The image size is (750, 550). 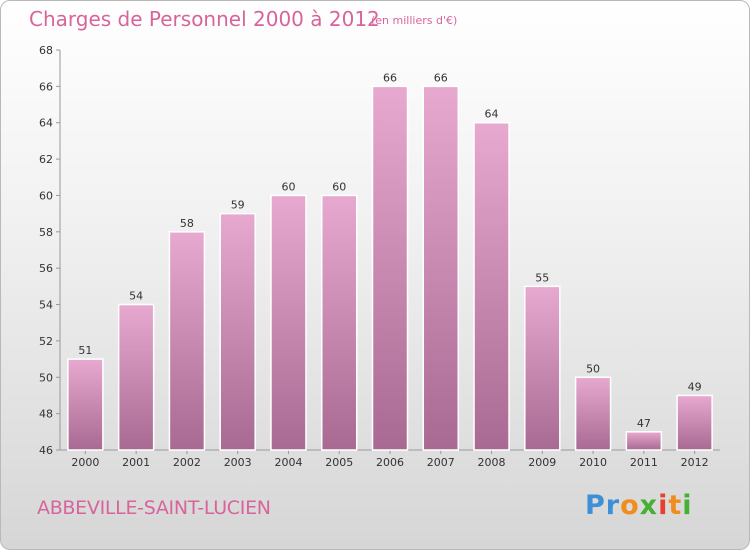 What do you see at coordinates (695, 462) in the screenshot?
I see `x-tick-label: 2012` at bounding box center [695, 462].